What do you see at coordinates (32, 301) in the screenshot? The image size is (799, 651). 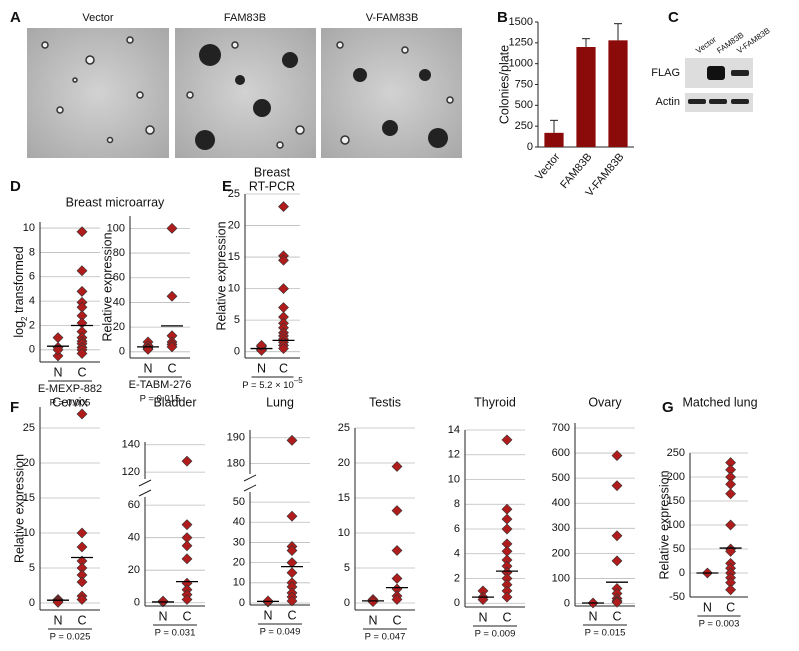 I see `y-tick-label: 4` at bounding box center [32, 301].